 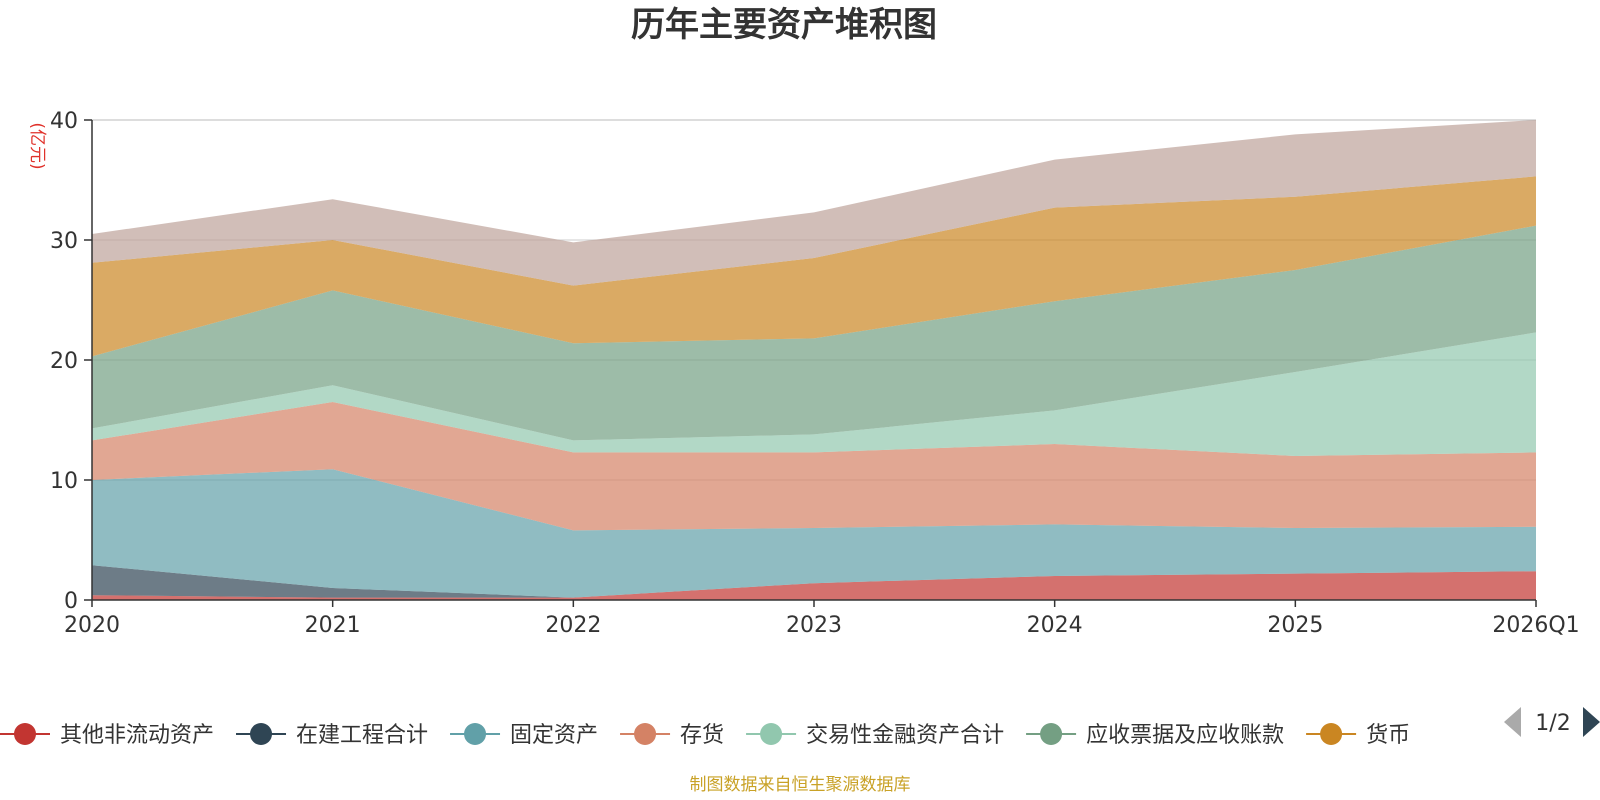 I want to click on x-tick-label-2: 2022, so click(x=573, y=625).